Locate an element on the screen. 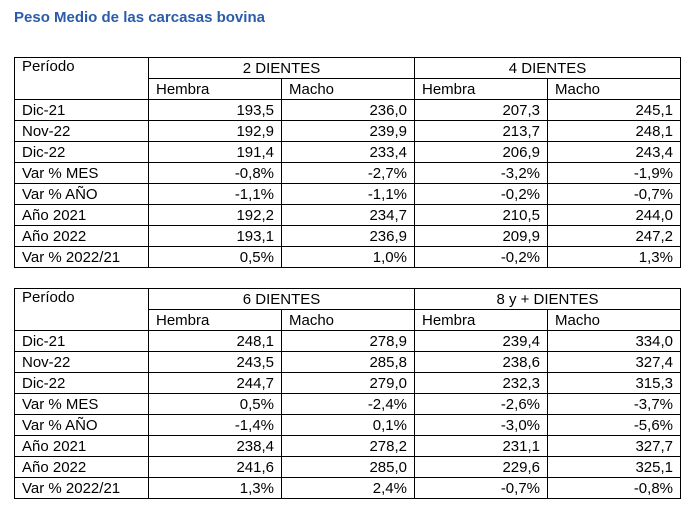 The height and width of the screenshot is (505, 695). table-row: Año 2022 193,1 236,9 209,9 247,2 is located at coordinates (347, 236).